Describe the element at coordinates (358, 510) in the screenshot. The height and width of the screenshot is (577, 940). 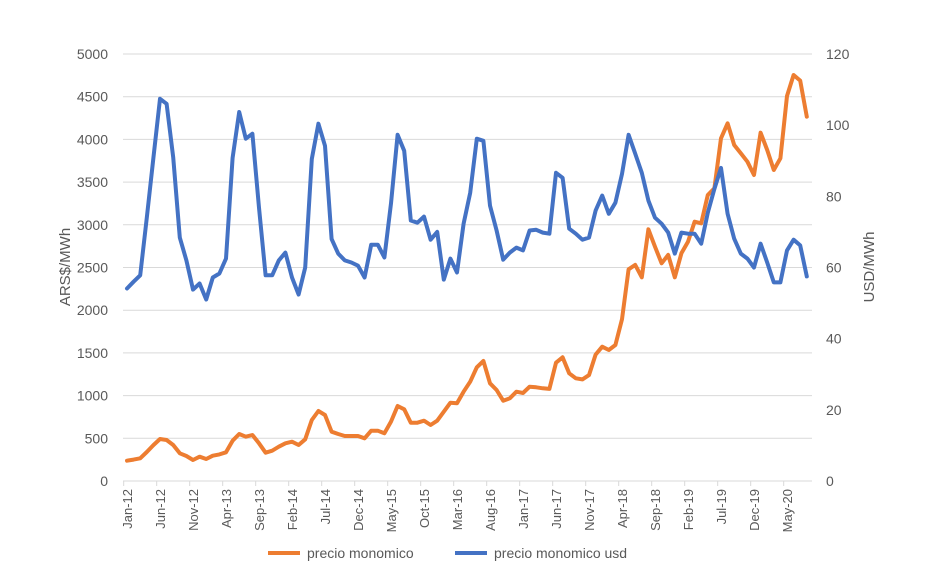
I see `x-tick-label: Dec-14` at that location.